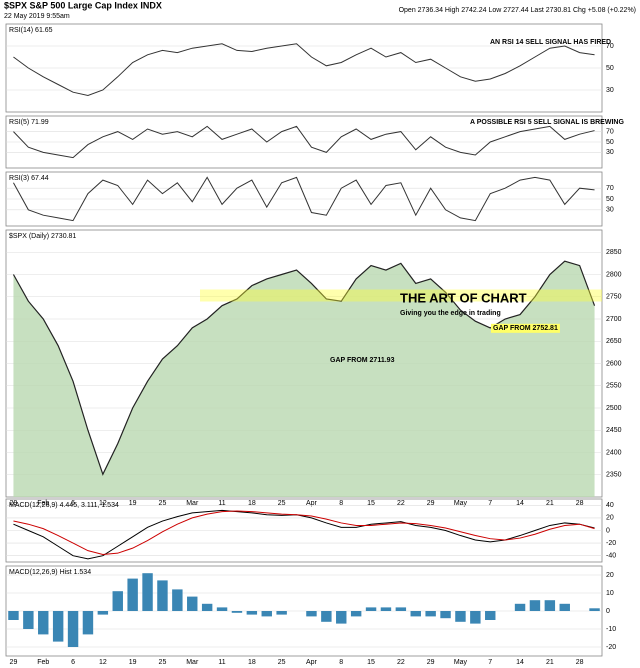 The image size is (640, 668). What do you see at coordinates (614, 475) in the screenshot?
I see `y-tick-label: 2350` at bounding box center [614, 475].